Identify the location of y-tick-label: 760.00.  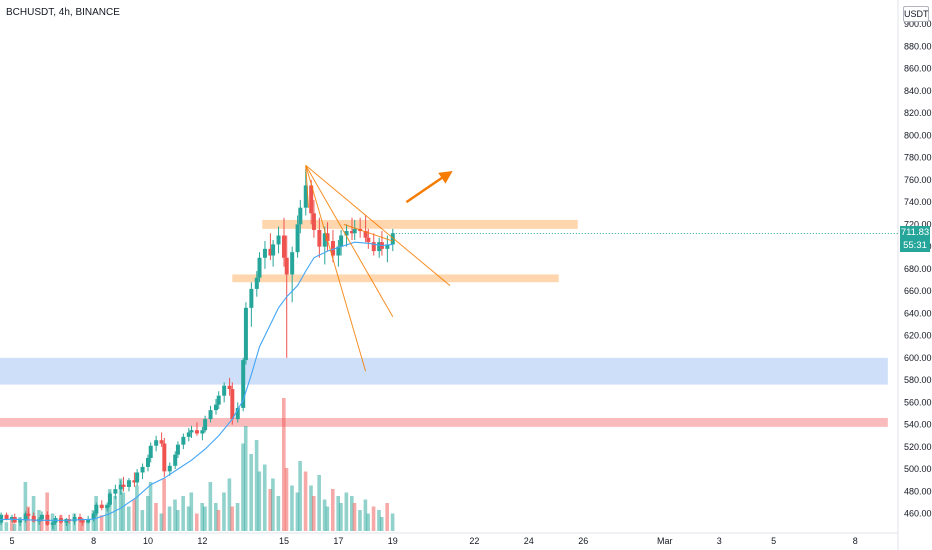
(918, 180).